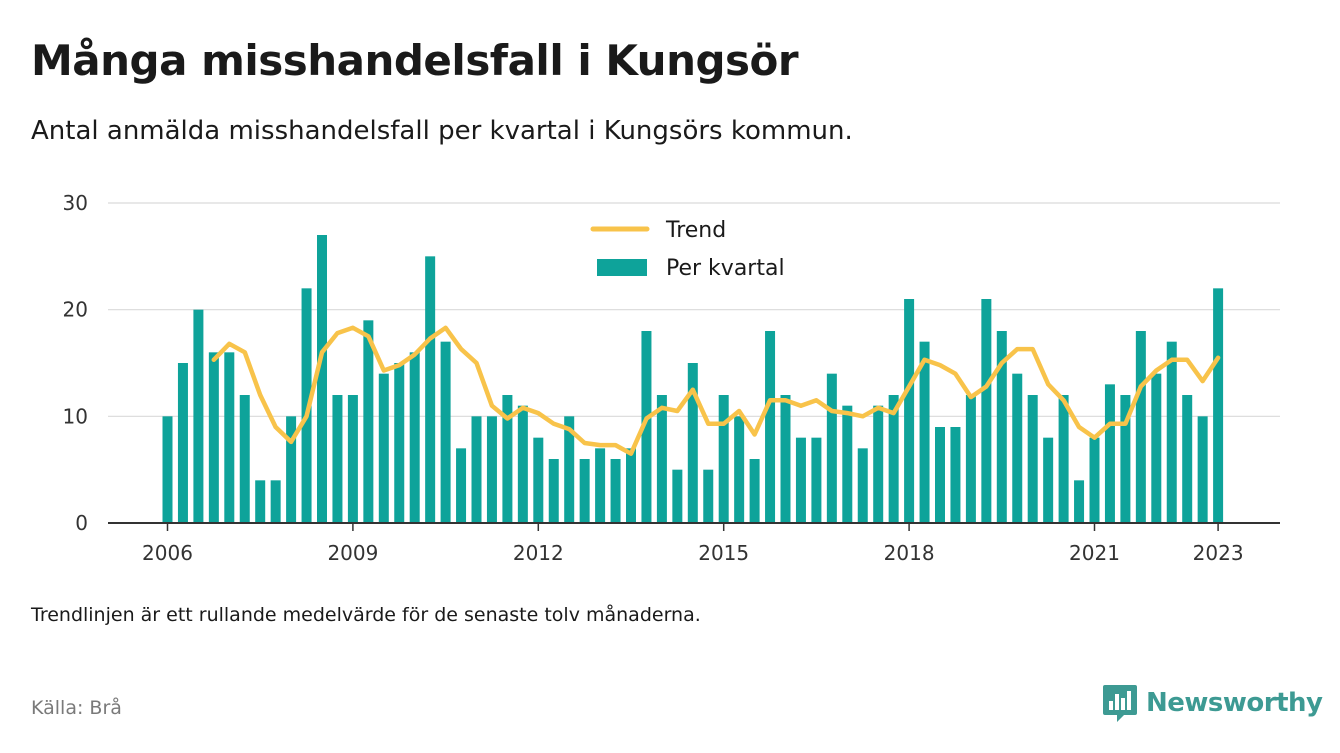 The width and height of the screenshot is (1340, 753). I want to click on y-tick-label-2: 20, so click(75, 310).